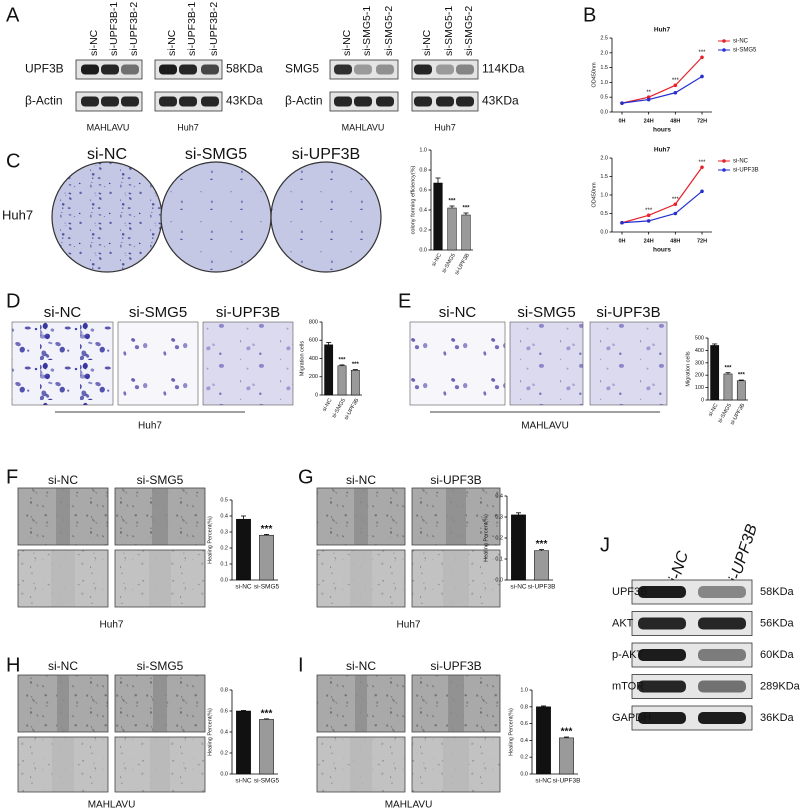  I want to click on x-tick-label: 48H, so click(675, 121).